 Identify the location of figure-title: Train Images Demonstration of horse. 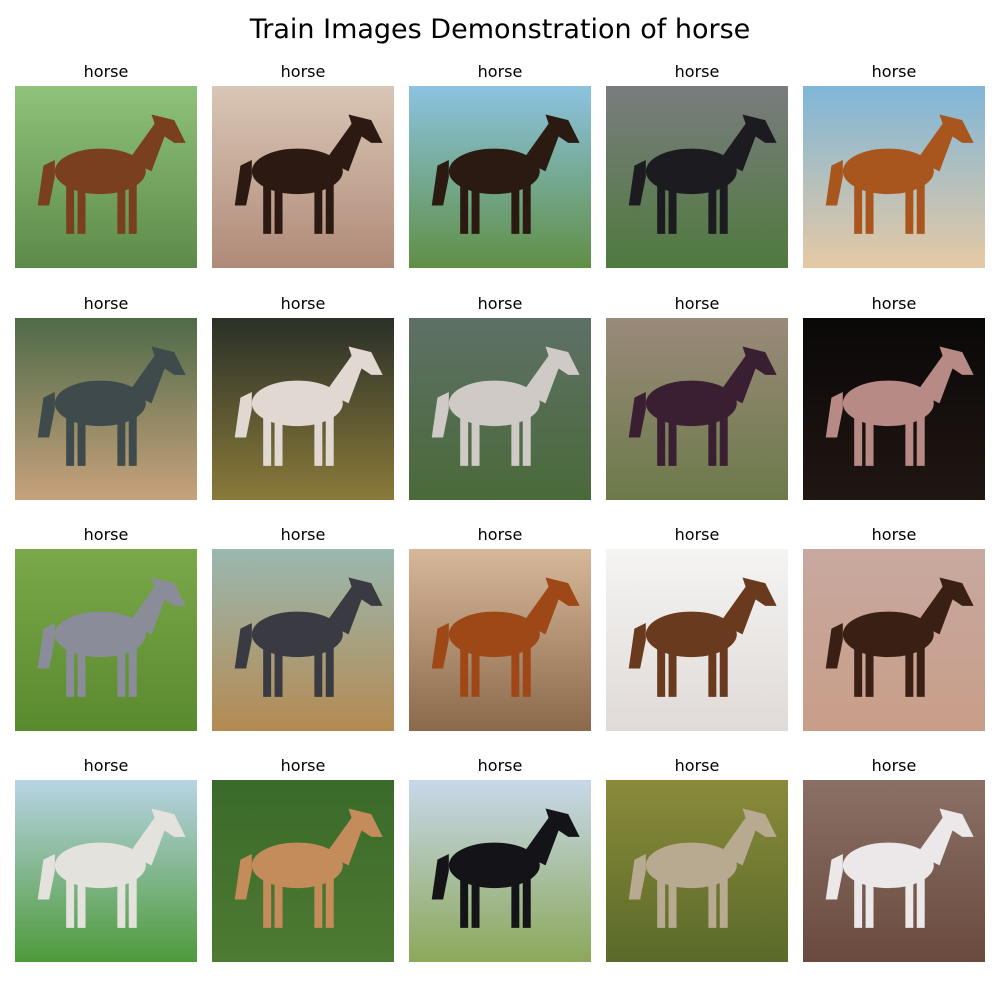
(500, 29).